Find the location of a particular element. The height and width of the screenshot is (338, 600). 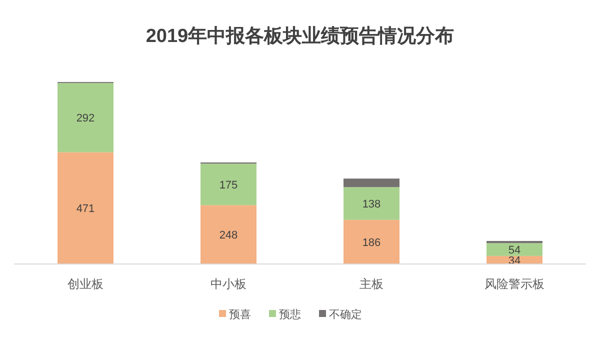

x-tick-label: 创业板 is located at coordinates (86, 284).